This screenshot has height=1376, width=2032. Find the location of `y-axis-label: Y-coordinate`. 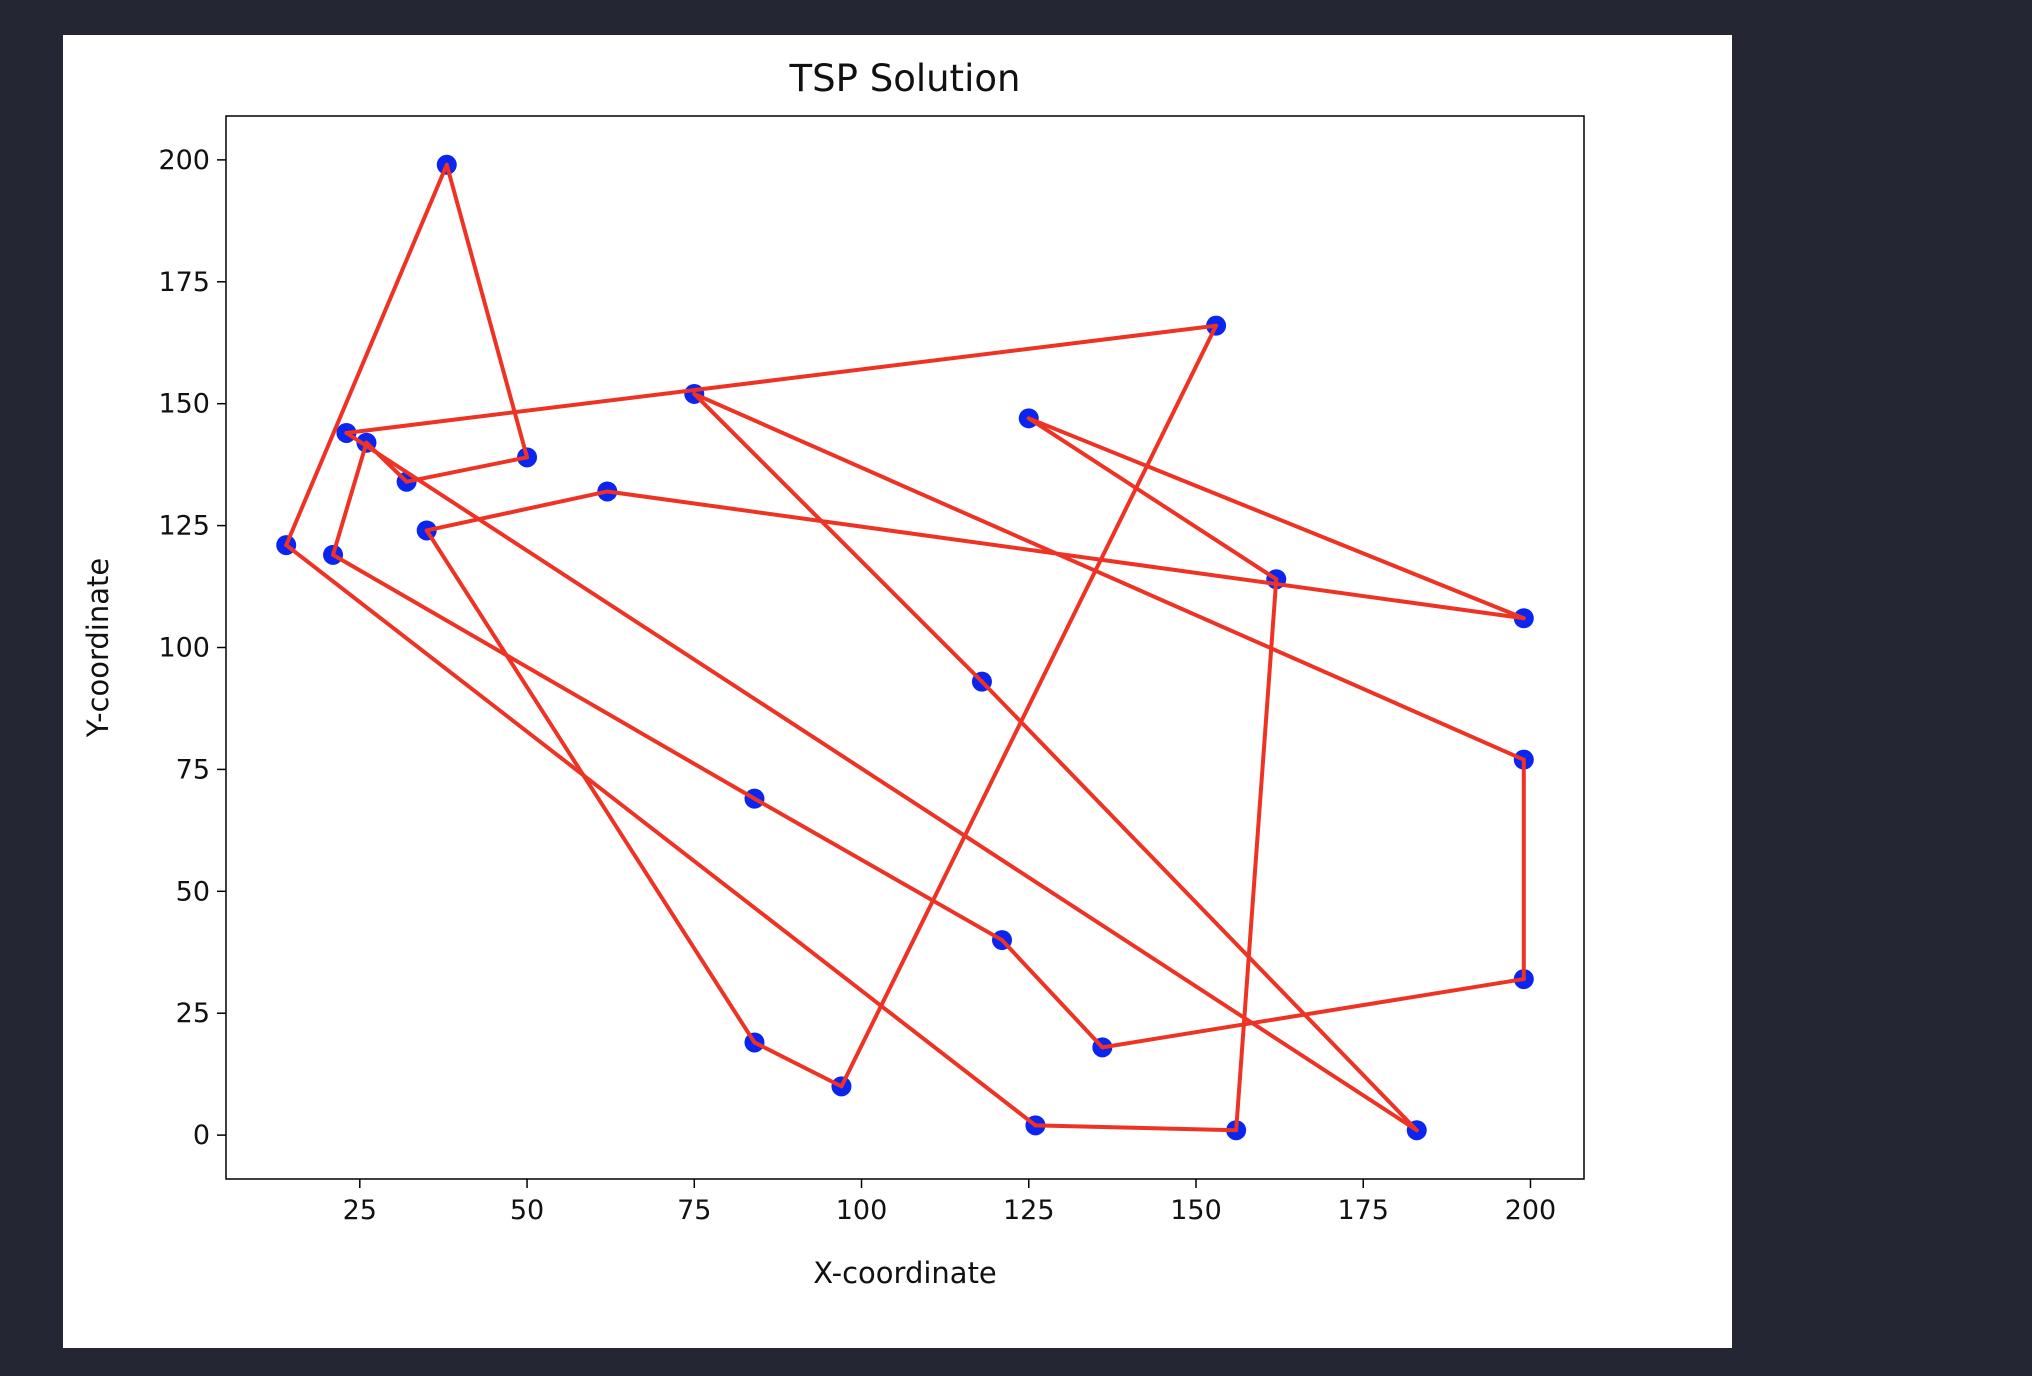

y-axis-label: Y-coordinate is located at coordinates (98, 648).